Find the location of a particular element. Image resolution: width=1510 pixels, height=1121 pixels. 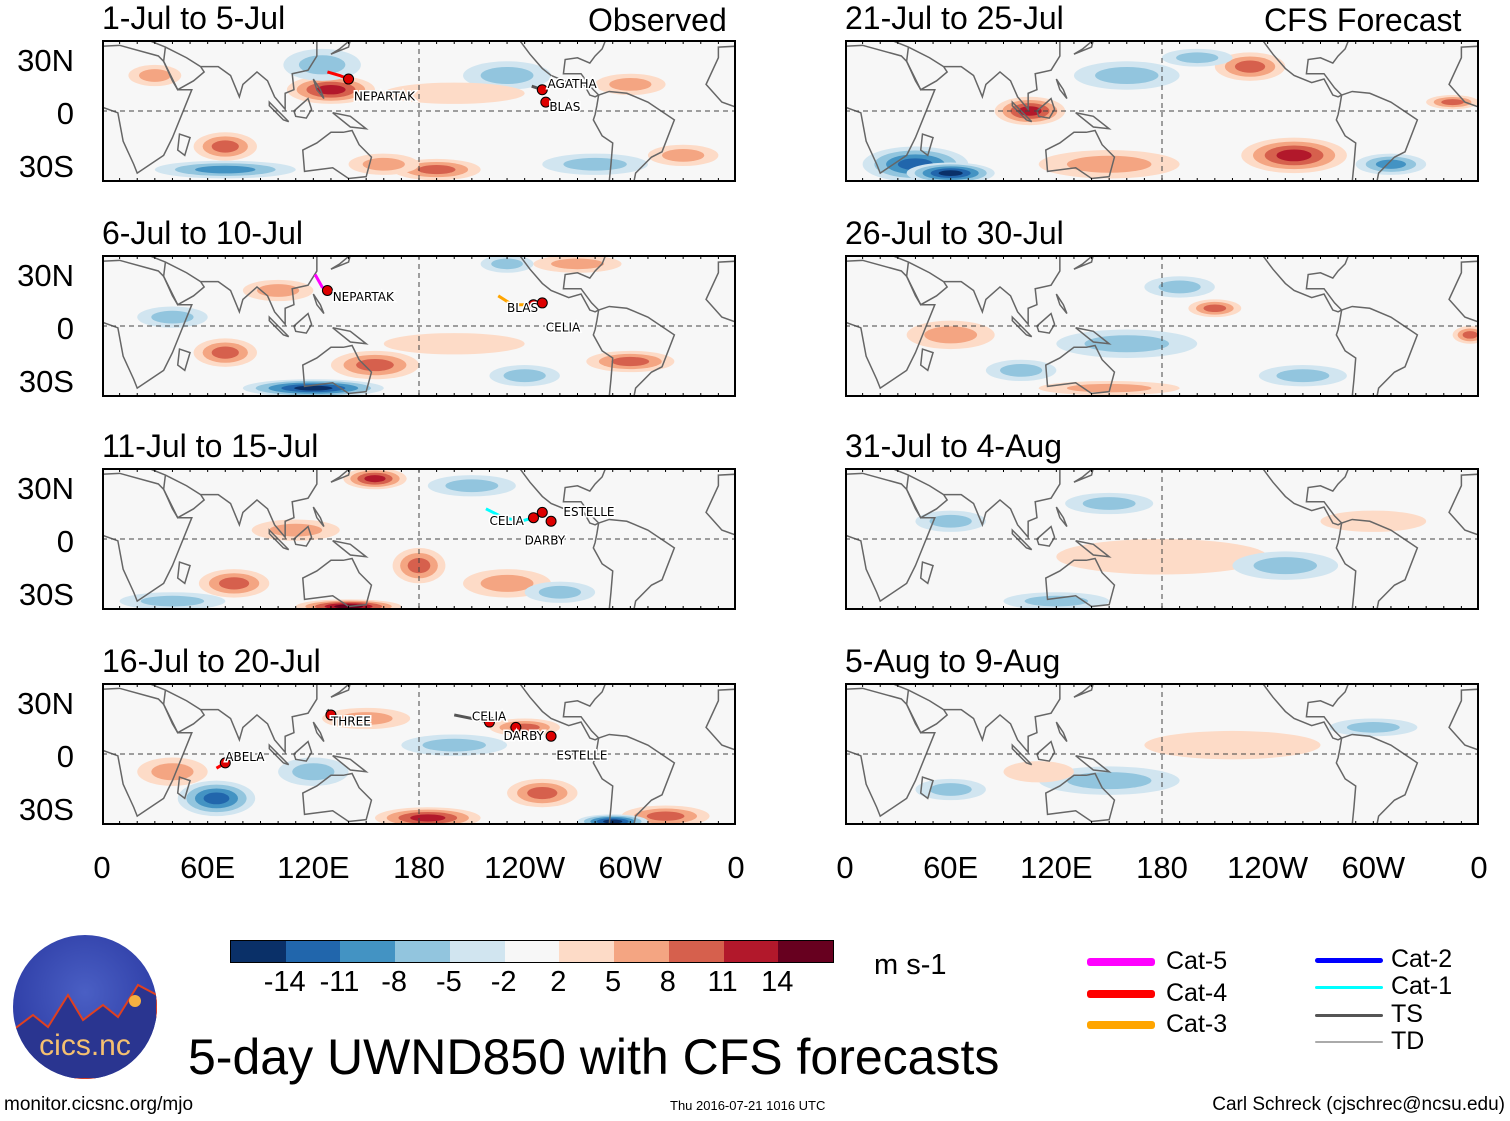

lon-tick-label: 0 is located at coordinates (736, 867).